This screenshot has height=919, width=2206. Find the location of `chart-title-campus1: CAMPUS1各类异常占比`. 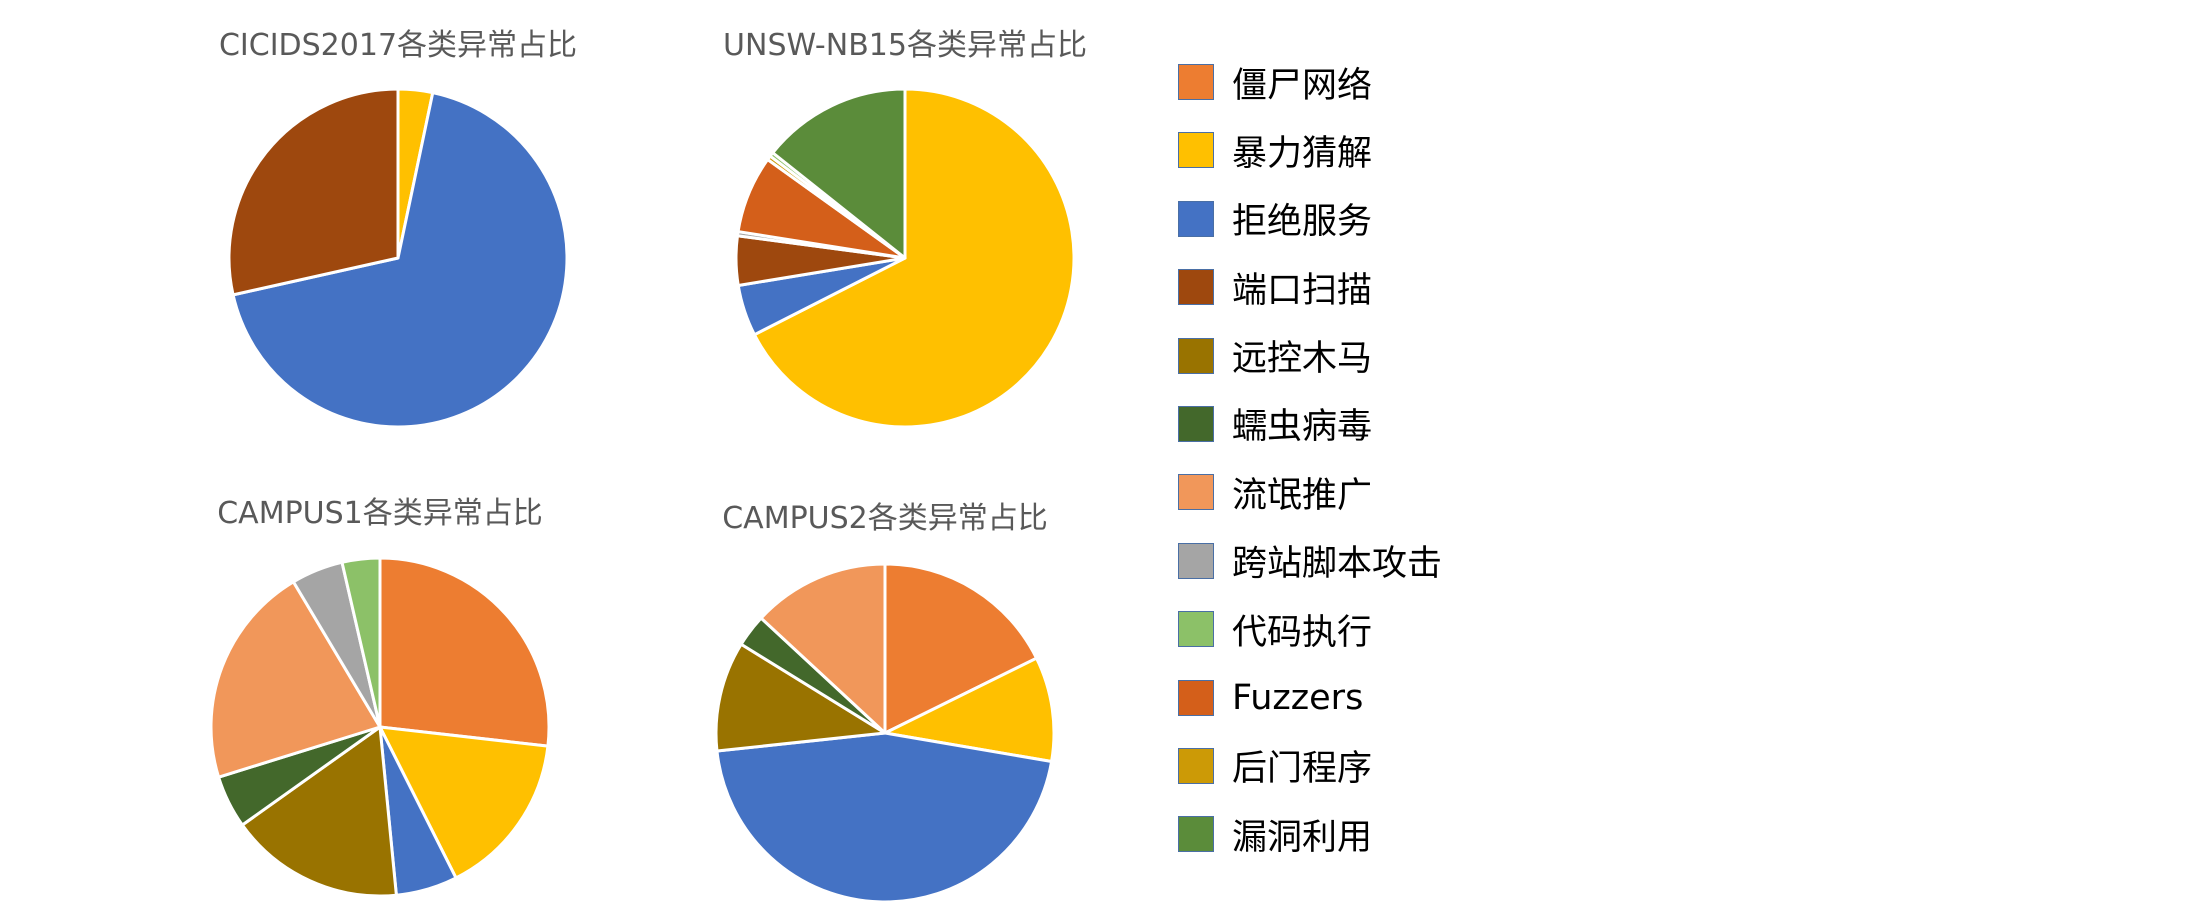

chart-title-campus1: CAMPUS1各类异常占比 is located at coordinates (380, 513).